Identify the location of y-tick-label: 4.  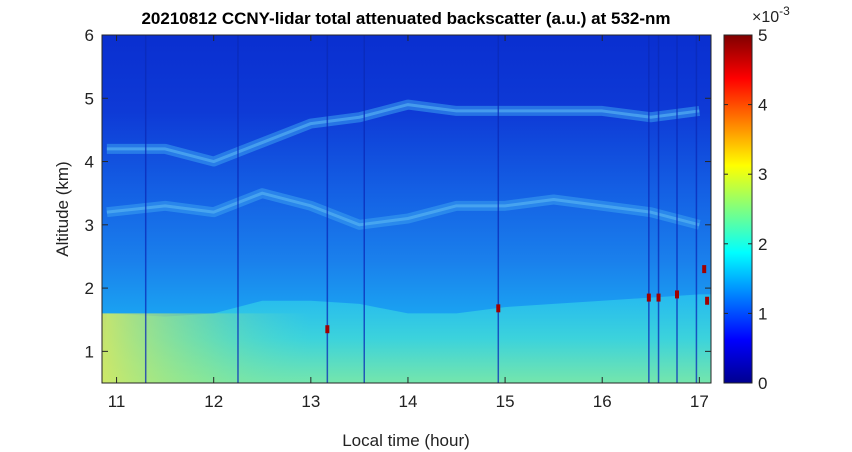
(89, 162).